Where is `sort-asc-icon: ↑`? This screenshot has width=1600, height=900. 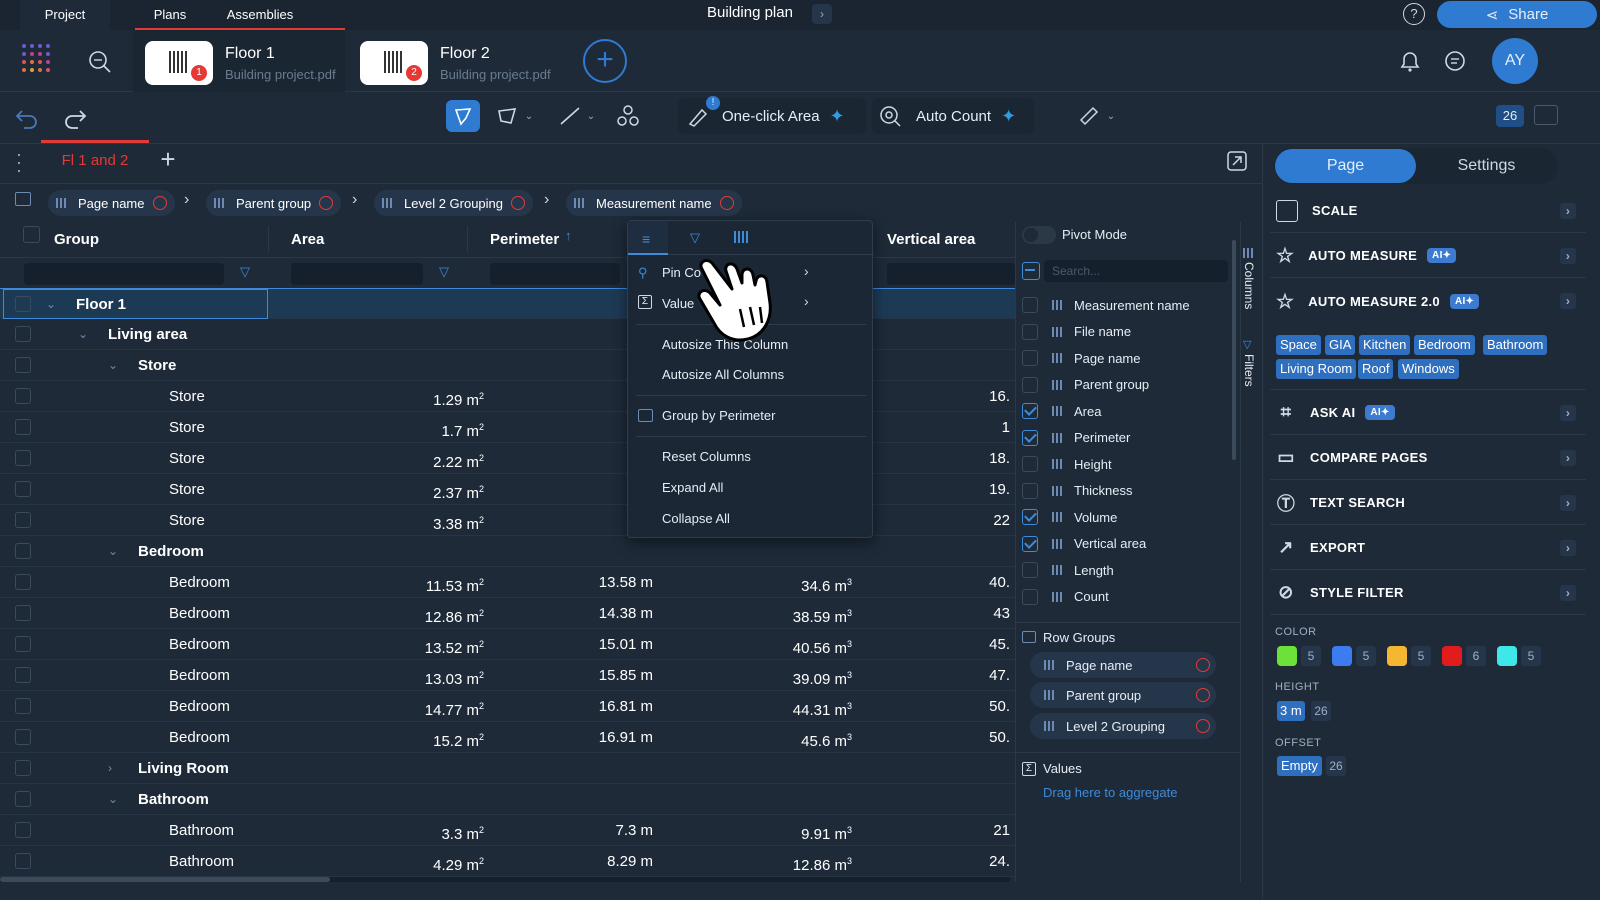 sort-asc-icon: ↑ is located at coordinates (568, 235).